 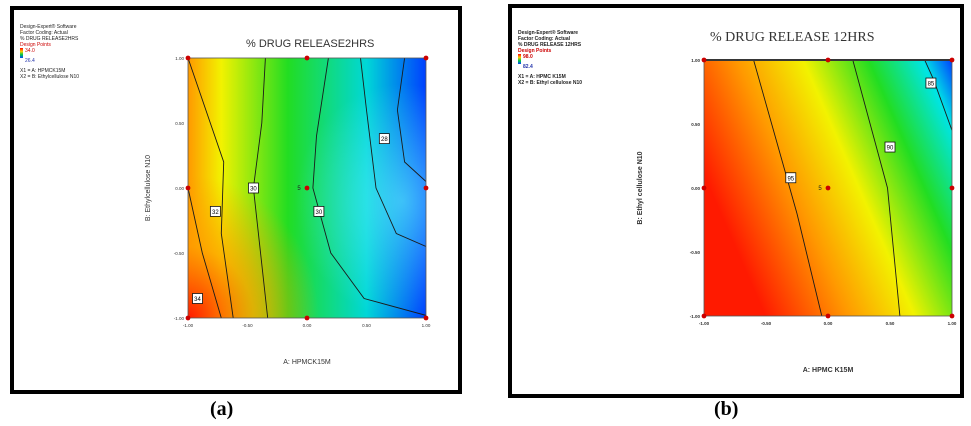 I want to click on chart-title-a: % DRUG RELEASE2HRS, so click(x=310, y=44).